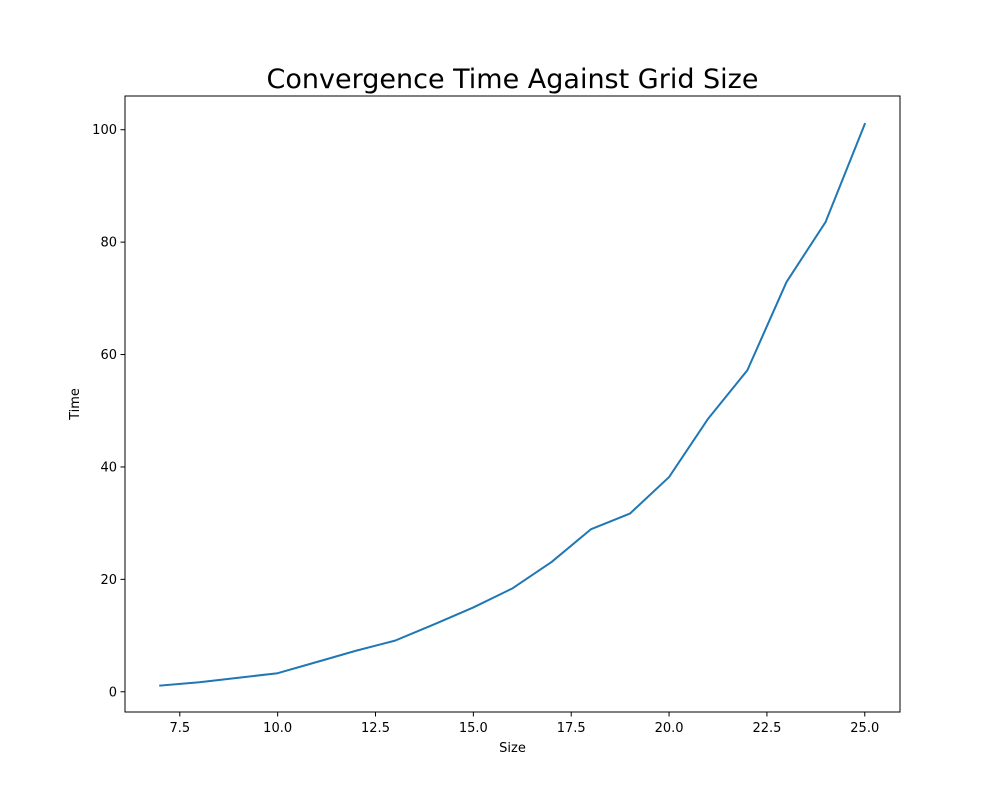 The width and height of the screenshot is (1000, 800). What do you see at coordinates (75, 404) in the screenshot?
I see `y-axis-label: Time` at bounding box center [75, 404].